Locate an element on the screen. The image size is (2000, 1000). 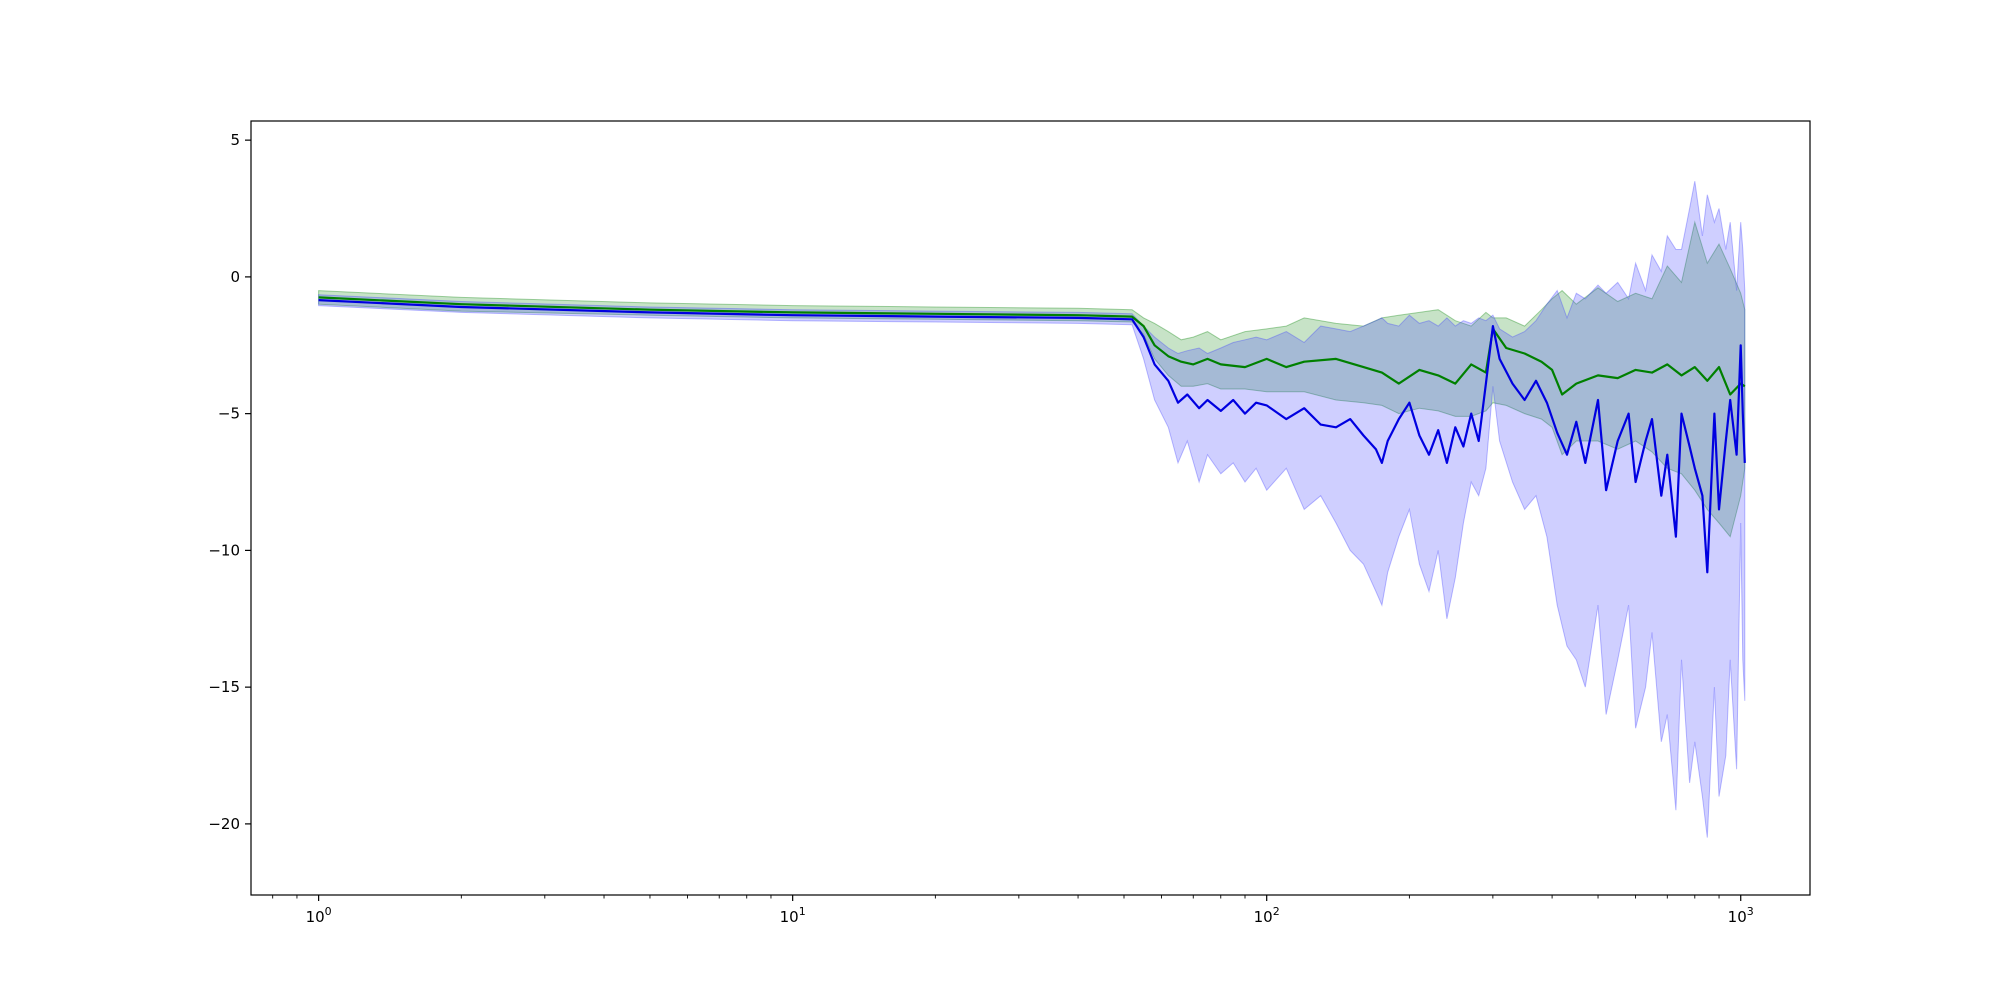
x-tick-label: 10⁰ is located at coordinates (319, 915).